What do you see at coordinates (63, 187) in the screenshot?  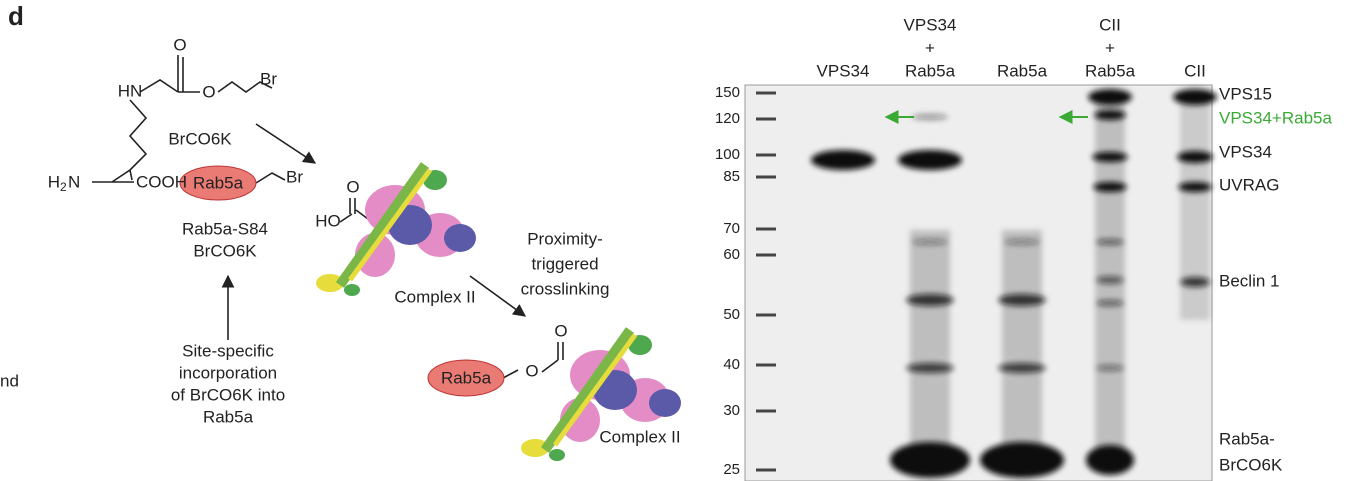 I see `label: 2` at bounding box center [63, 187].